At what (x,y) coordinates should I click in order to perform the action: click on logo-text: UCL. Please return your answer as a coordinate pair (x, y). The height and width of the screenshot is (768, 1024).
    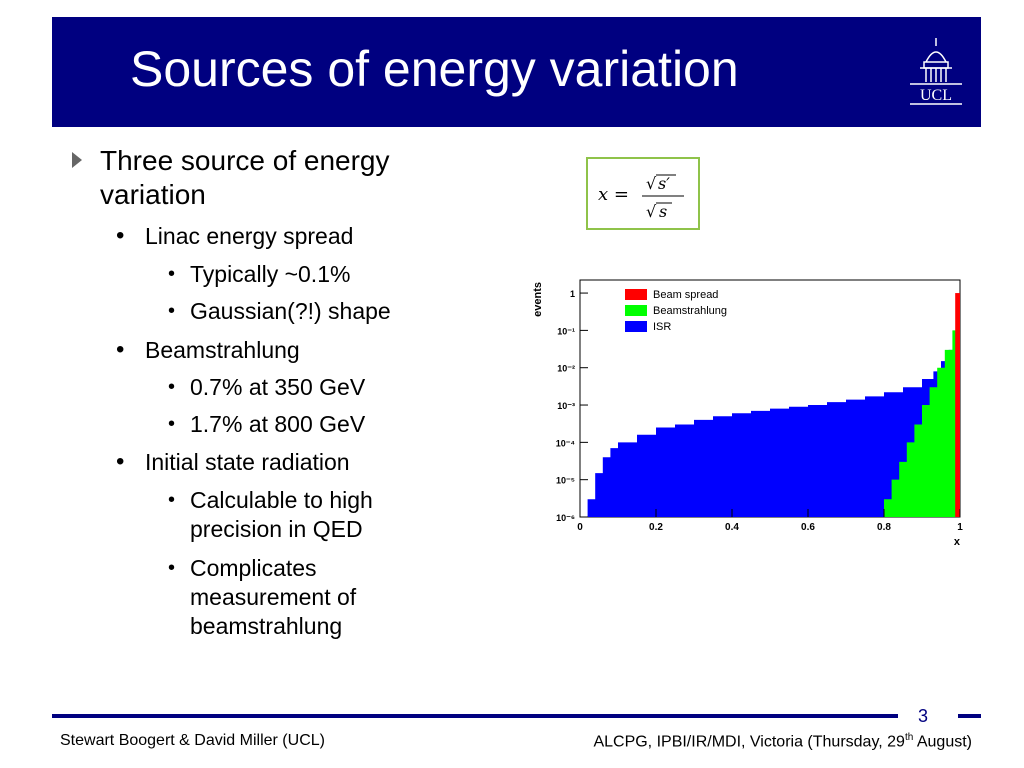
    Looking at the image, I should click on (936, 95).